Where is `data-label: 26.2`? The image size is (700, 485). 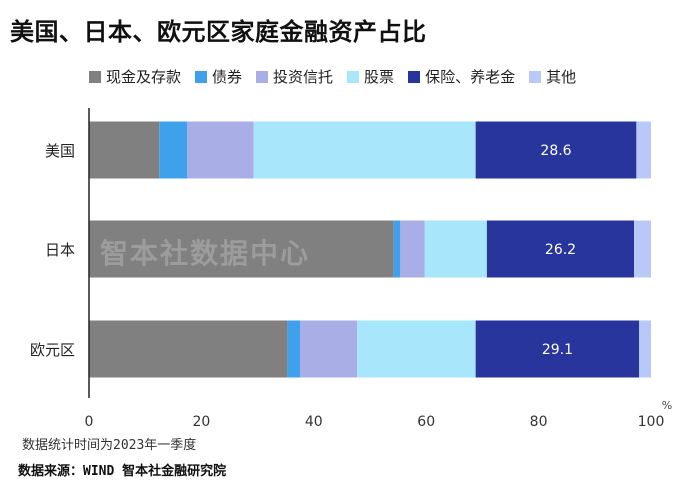
data-label: 26.2 is located at coordinates (560, 250).